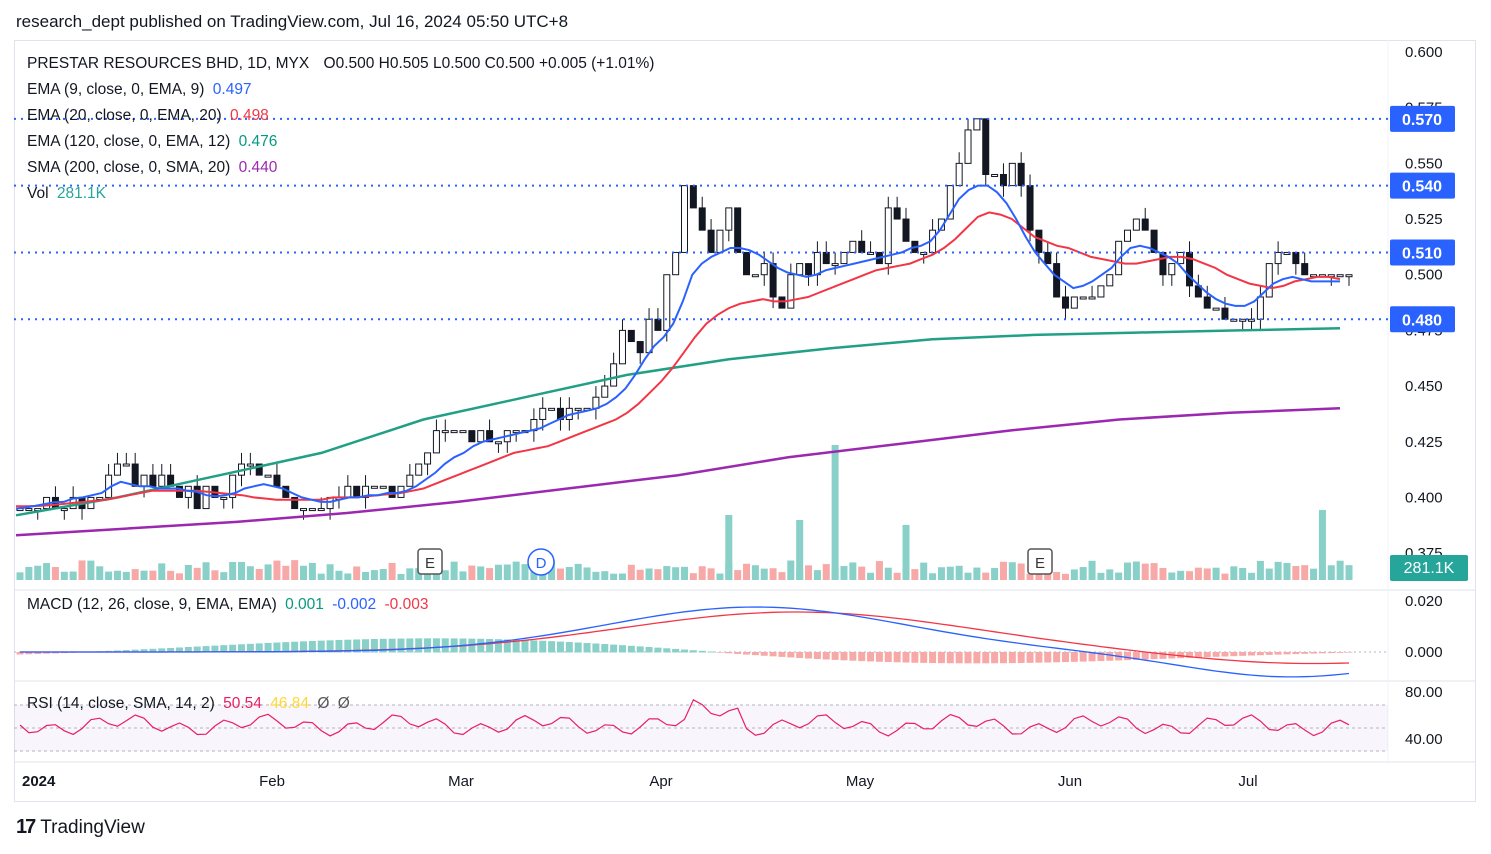  Describe the element at coordinates (1424, 442) in the screenshot. I see `price-tick-label: 0.425` at that location.